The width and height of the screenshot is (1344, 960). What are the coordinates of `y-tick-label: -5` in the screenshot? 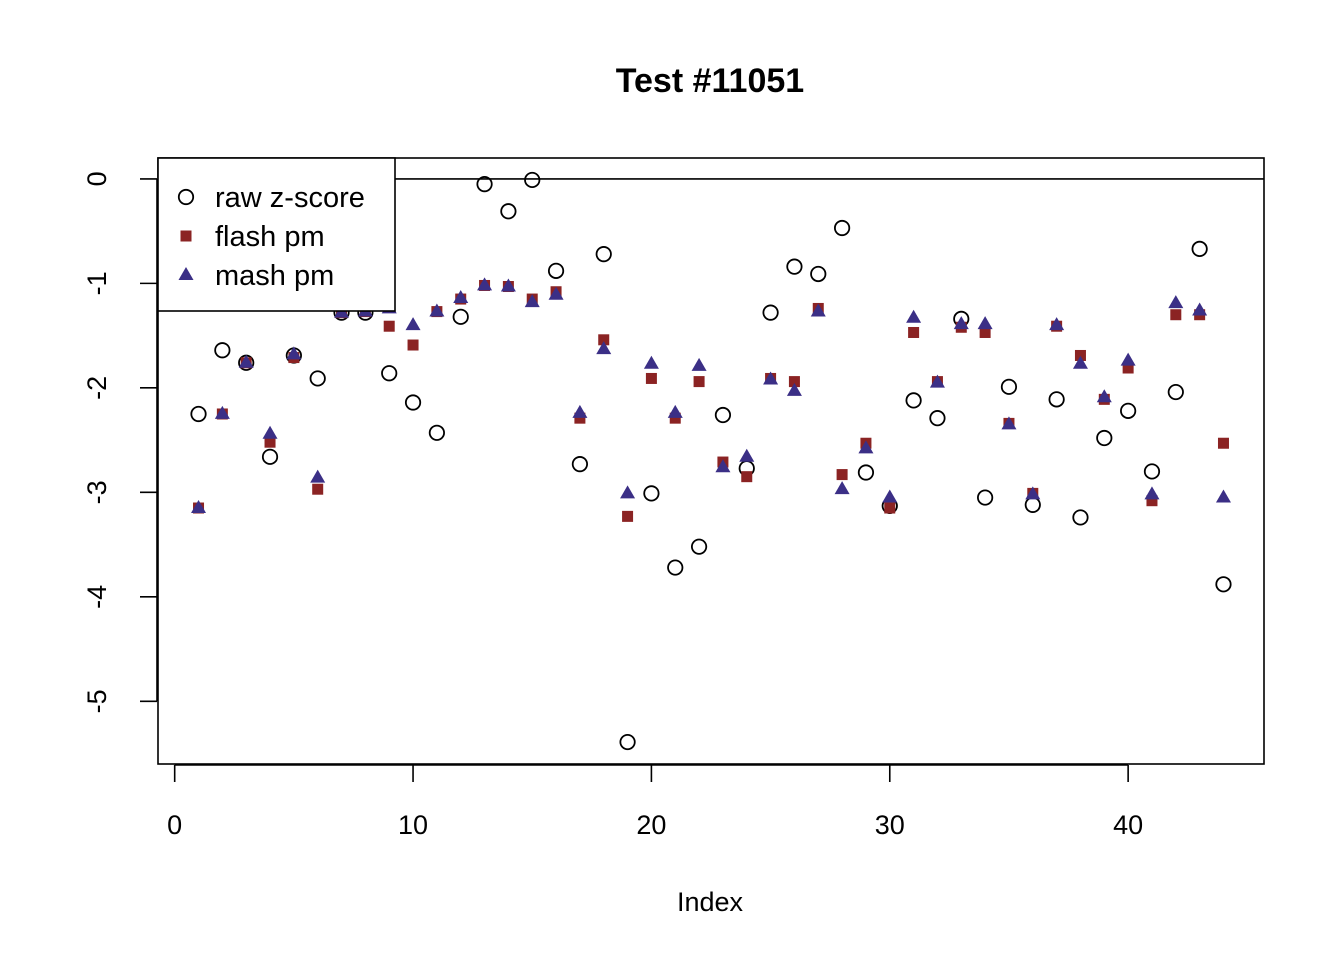 It's located at (97, 701).